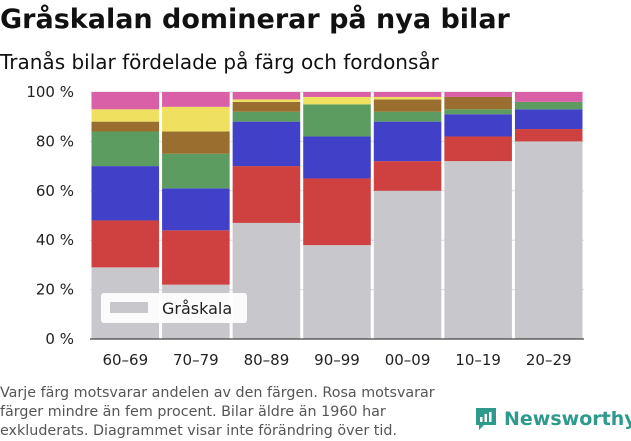  Describe the element at coordinates (50, 215) in the screenshot. I see `y-tick-labels: 0 % 20 % 40 % 60 % 80 % 100 %` at that location.